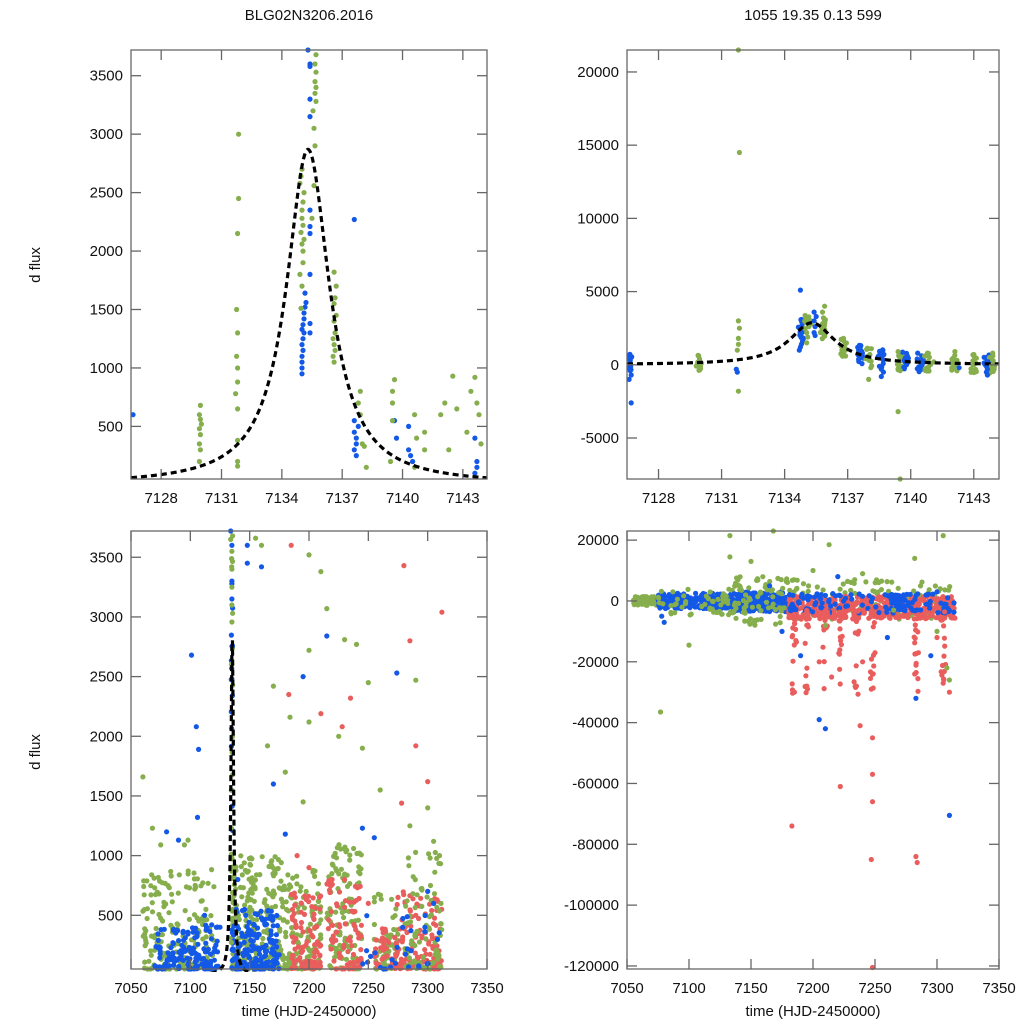 This screenshot has width=1024, height=1024. Describe the element at coordinates (910, 498) in the screenshot. I see `x-tick-label: 7140` at that location.